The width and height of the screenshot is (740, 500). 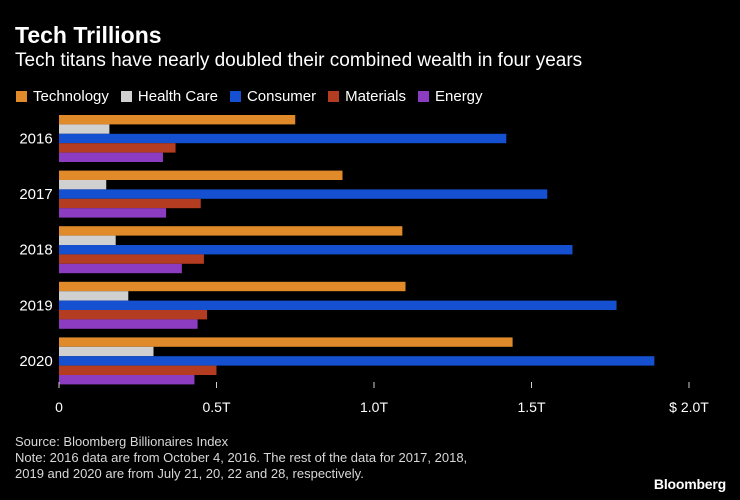 I want to click on category-label-2018: 2018, so click(x=35, y=250).